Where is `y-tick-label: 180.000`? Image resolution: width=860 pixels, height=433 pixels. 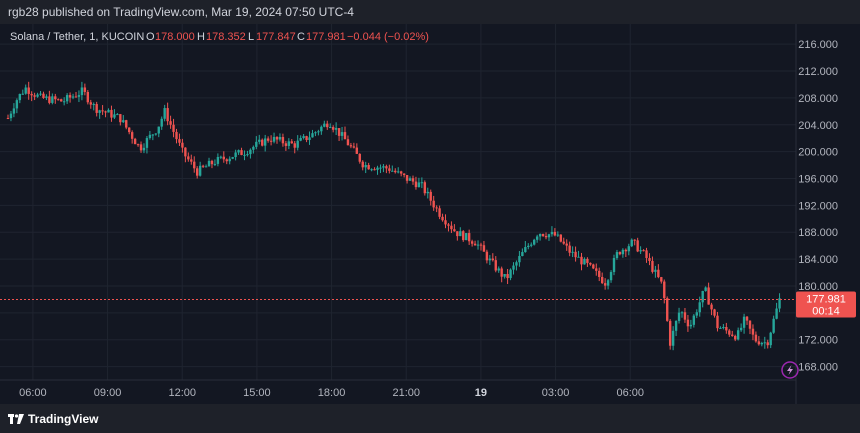 y-tick-label: 180.000 is located at coordinates (818, 287).